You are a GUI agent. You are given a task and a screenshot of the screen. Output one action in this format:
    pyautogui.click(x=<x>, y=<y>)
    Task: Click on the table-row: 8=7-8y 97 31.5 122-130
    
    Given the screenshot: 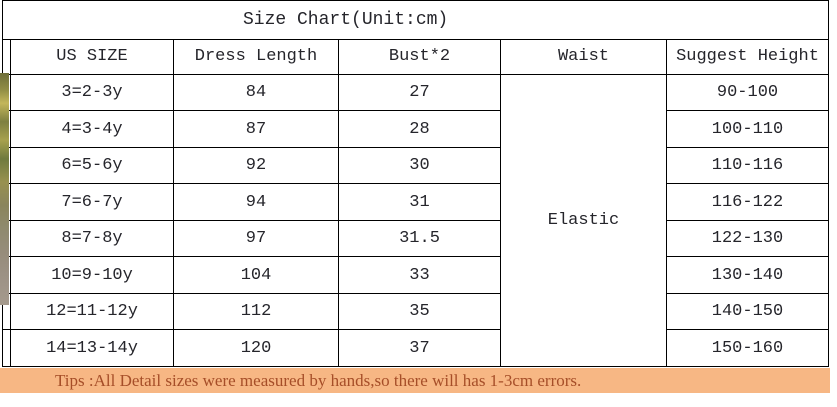 What is the action you would take?
    pyautogui.click(x=415, y=238)
    